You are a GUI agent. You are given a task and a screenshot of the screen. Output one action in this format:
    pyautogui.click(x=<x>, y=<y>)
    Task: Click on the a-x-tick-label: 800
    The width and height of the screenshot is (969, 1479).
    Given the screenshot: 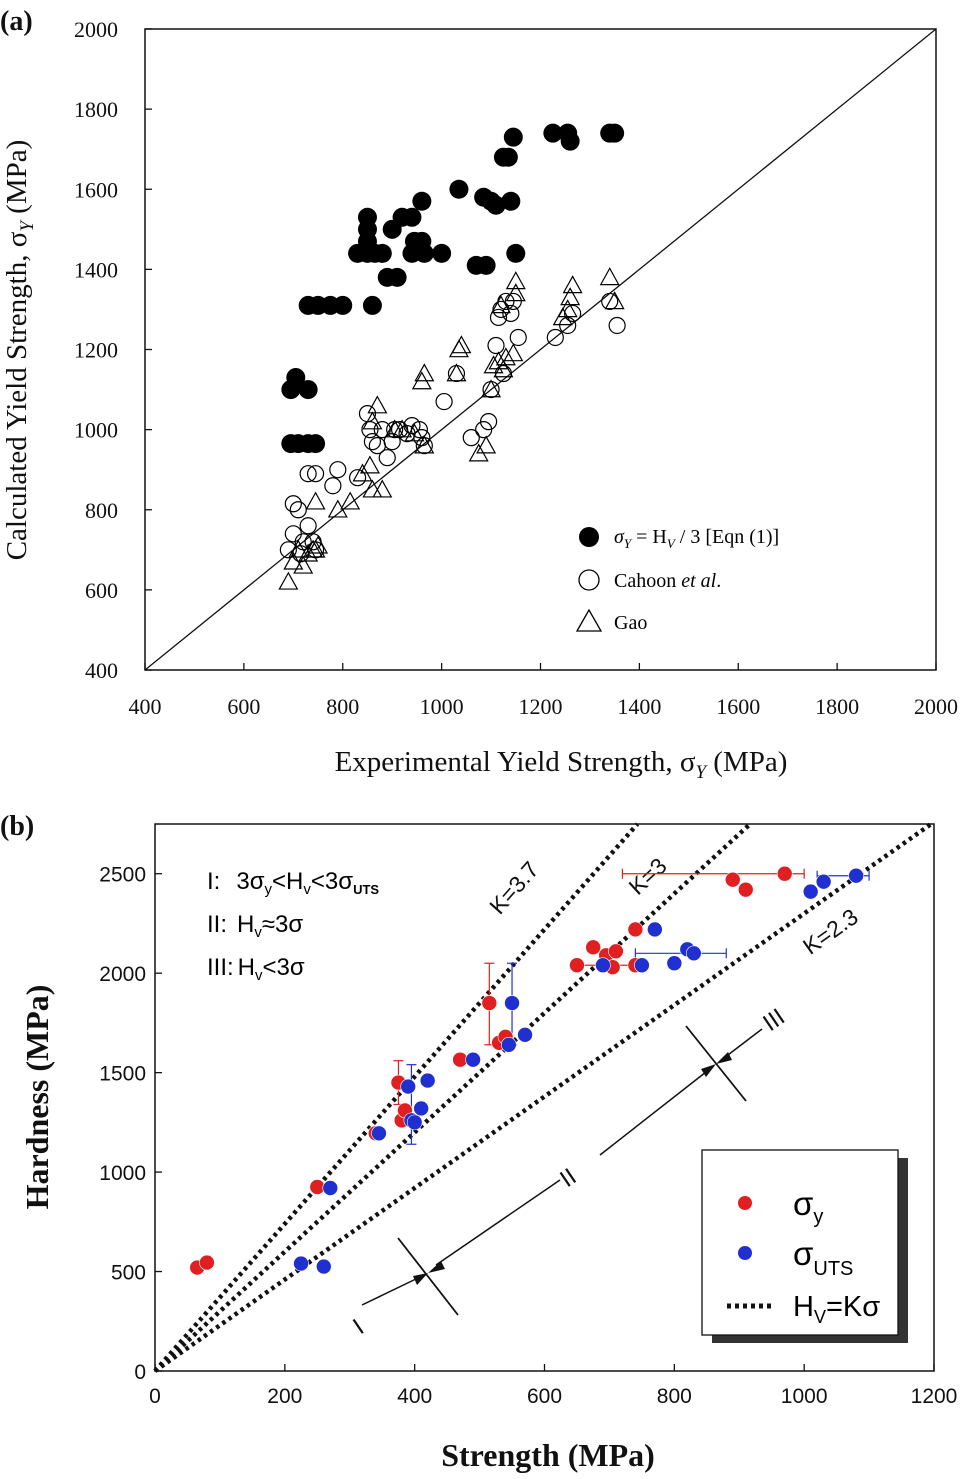 What is the action you would take?
    pyautogui.click(x=342, y=706)
    